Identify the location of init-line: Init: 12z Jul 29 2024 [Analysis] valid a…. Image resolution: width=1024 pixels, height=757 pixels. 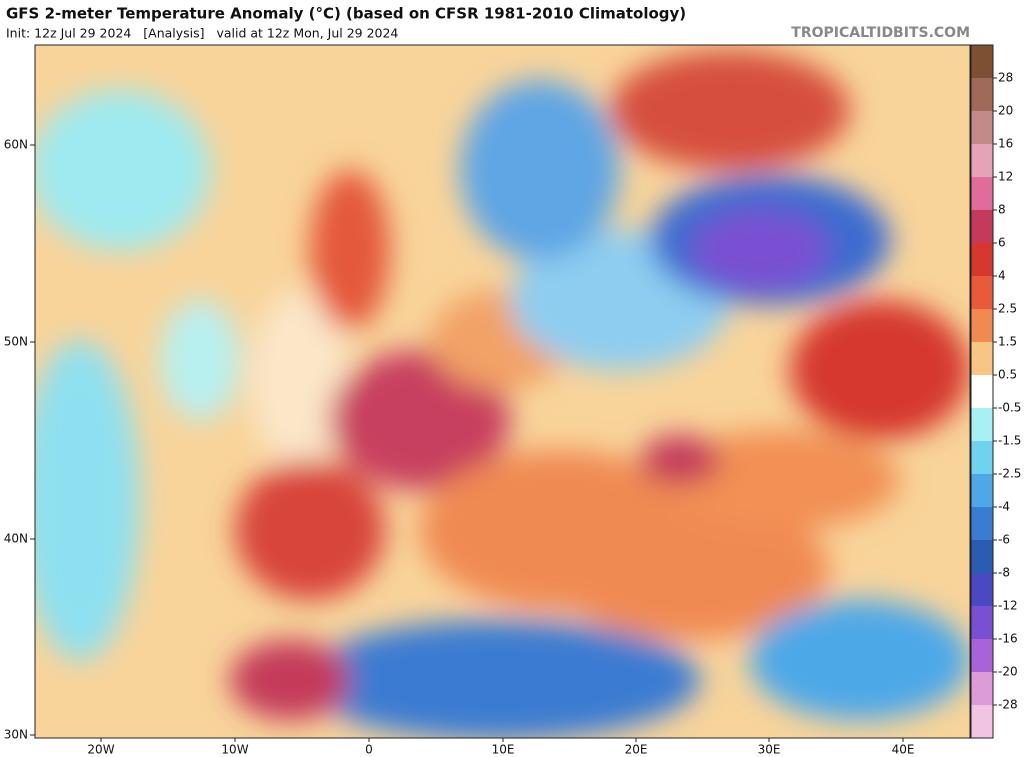
(202, 33).